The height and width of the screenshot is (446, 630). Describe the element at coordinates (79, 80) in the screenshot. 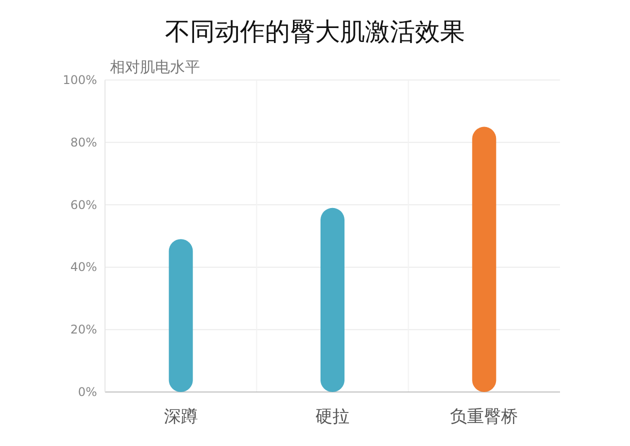

I see `y-tick-label: 100%` at that location.